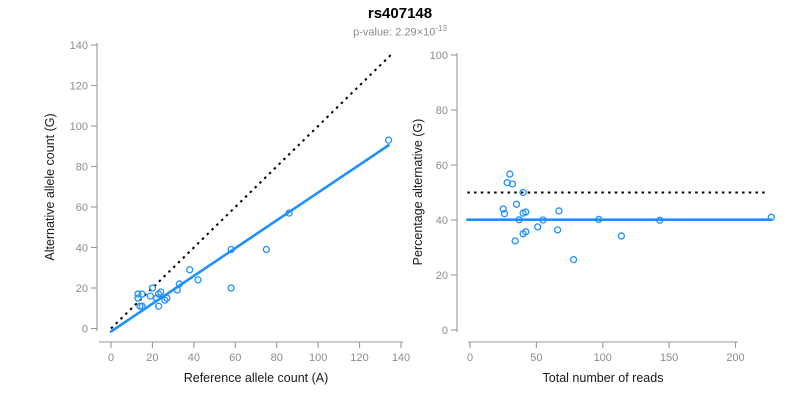 The image size is (800, 400). Describe the element at coordinates (401, 358) in the screenshot. I see `x-tick-label: 140` at that location.